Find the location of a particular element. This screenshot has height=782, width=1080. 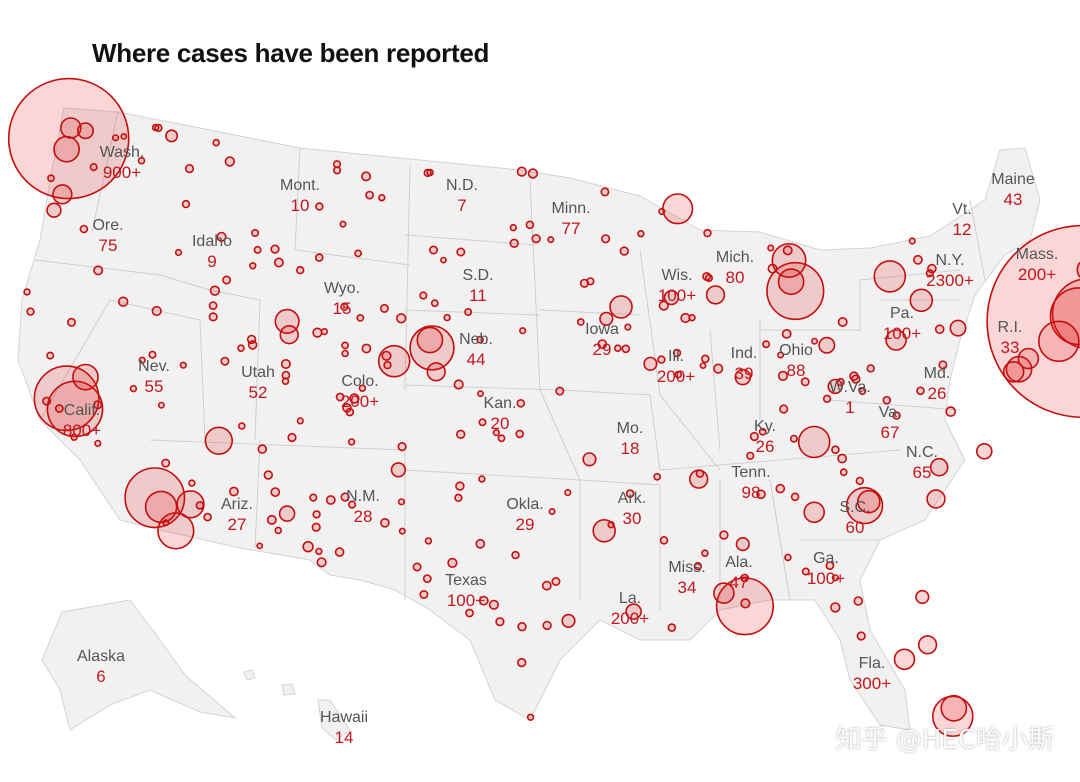

state-name-idaho: Idaho is located at coordinates (212, 241).